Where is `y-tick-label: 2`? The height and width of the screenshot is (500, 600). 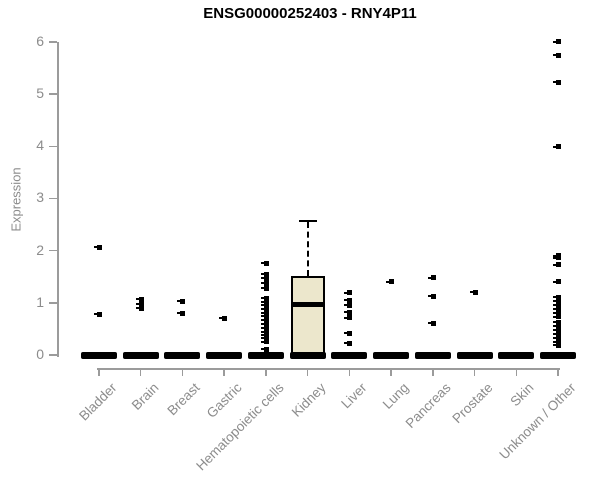
y-tick-label: 2 is located at coordinates (40, 249).